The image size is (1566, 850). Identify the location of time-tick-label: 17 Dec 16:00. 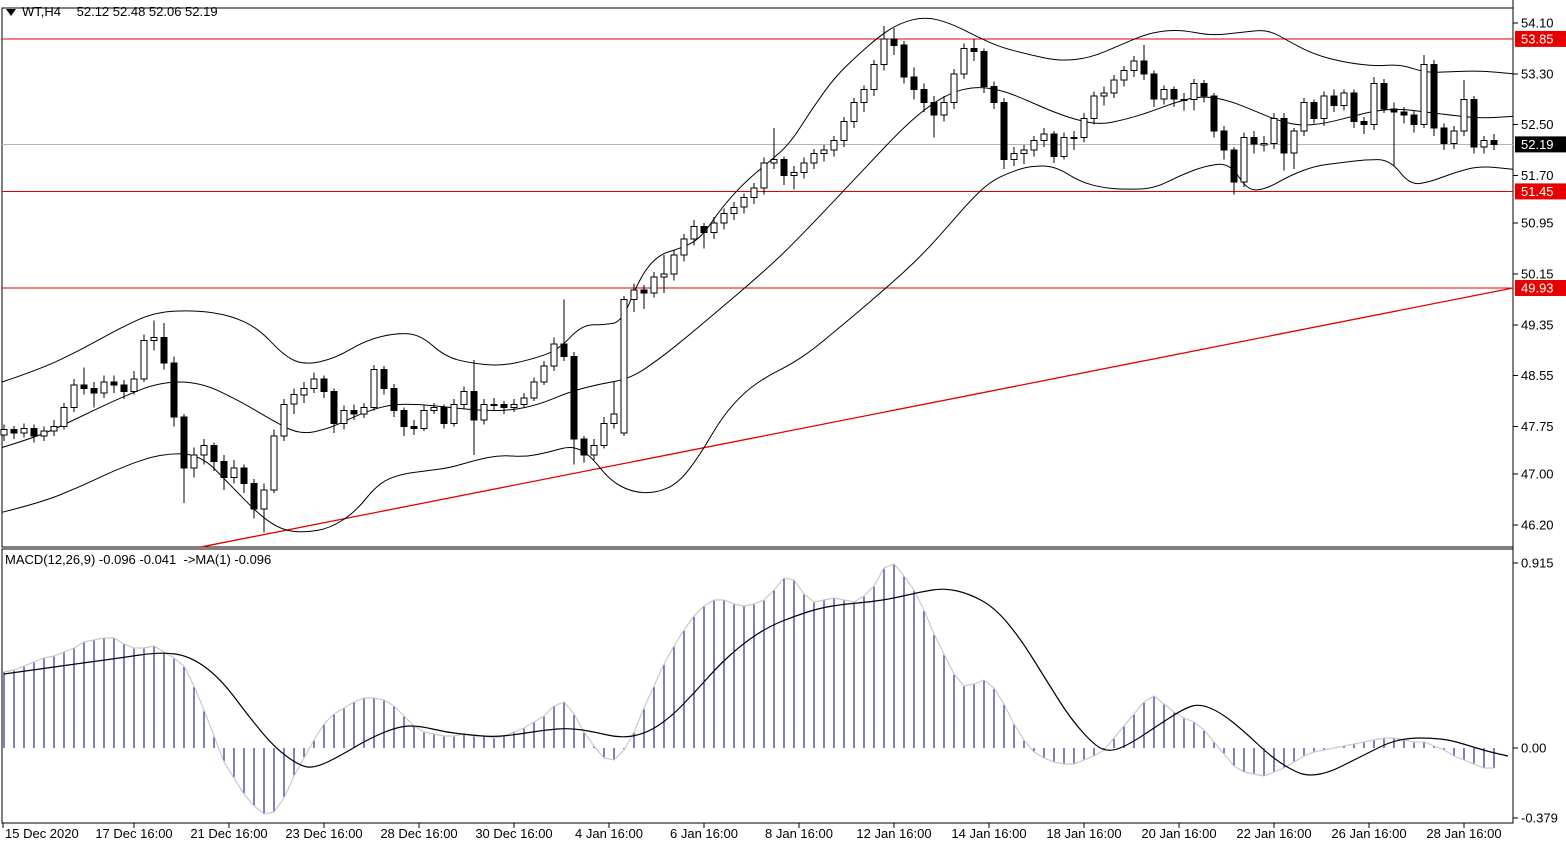
(133, 833).